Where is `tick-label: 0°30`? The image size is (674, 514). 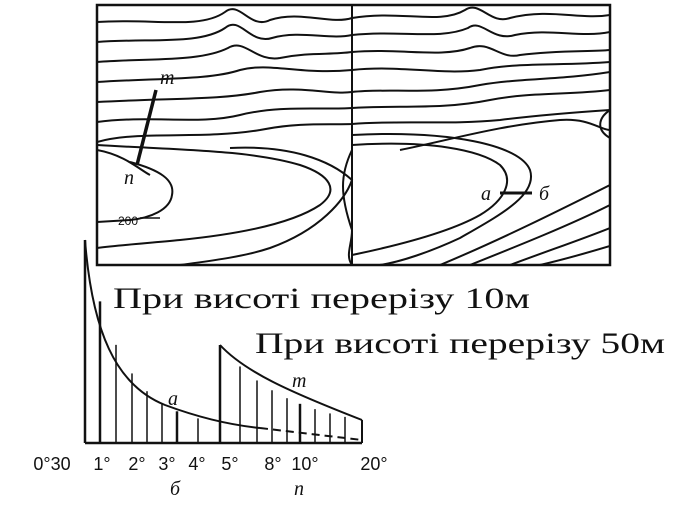
tick-label: 0°30 is located at coordinates (51, 464).